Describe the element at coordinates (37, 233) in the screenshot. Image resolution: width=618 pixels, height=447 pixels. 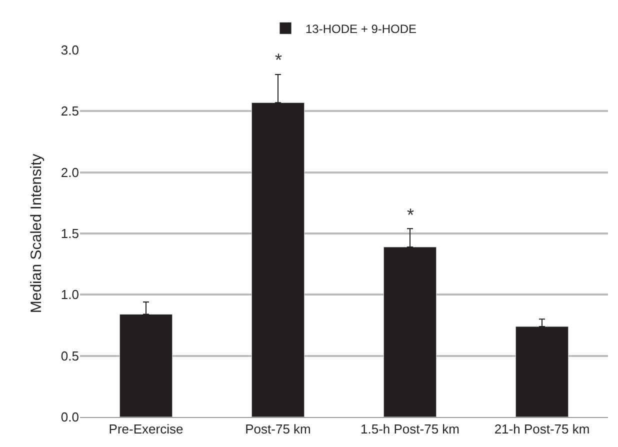
I see `y-axis-title: Median Scaled Intensity` at that location.